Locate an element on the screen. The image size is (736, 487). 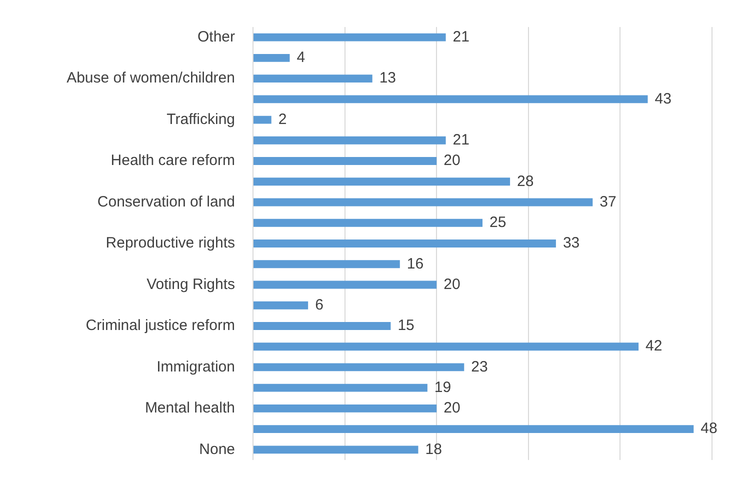
y-tick-label: None is located at coordinates (217, 449).